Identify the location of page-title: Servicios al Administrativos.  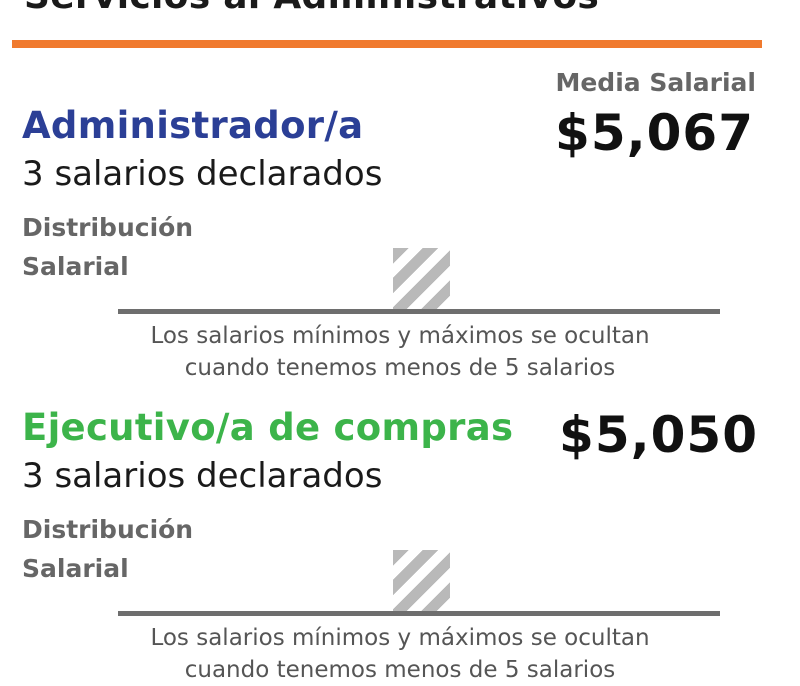
(311, 8).